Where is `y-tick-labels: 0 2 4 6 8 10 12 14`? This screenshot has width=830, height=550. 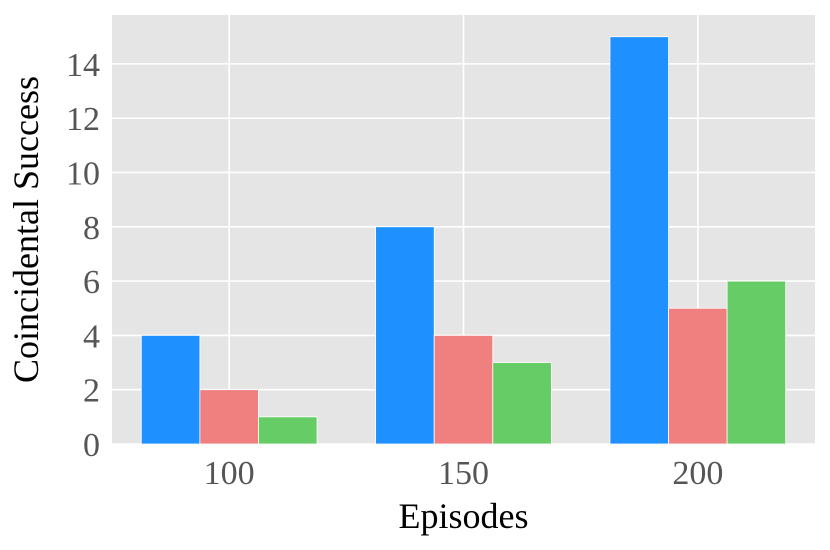
y-tick-labels: 0 2 4 6 8 10 12 14 is located at coordinates (83, 255).